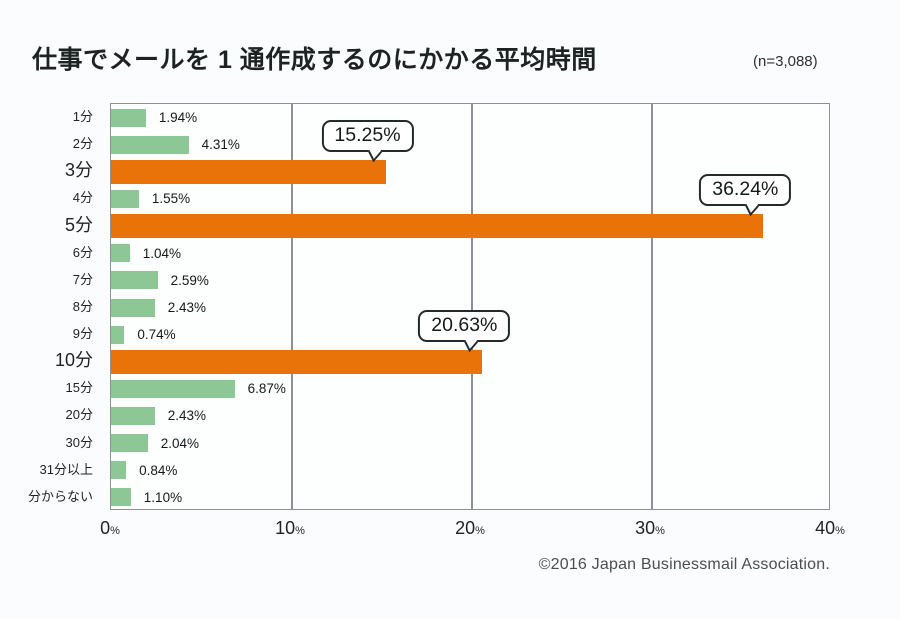  I want to click on x-tick-label: 40%, so click(830, 528).